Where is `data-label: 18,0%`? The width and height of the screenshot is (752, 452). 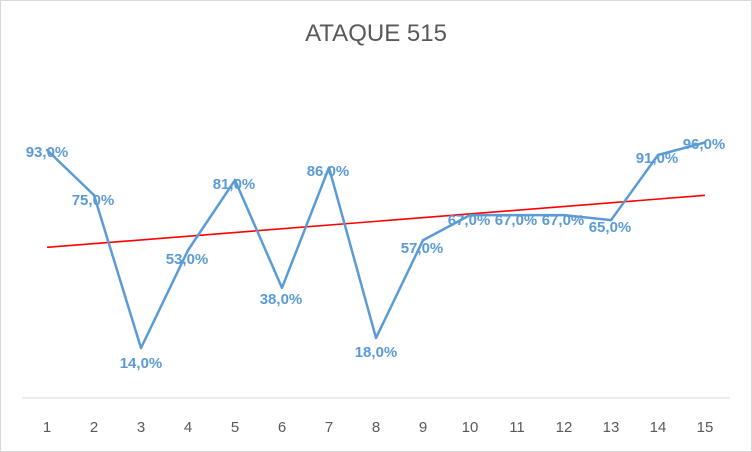 data-label: 18,0% is located at coordinates (376, 352).